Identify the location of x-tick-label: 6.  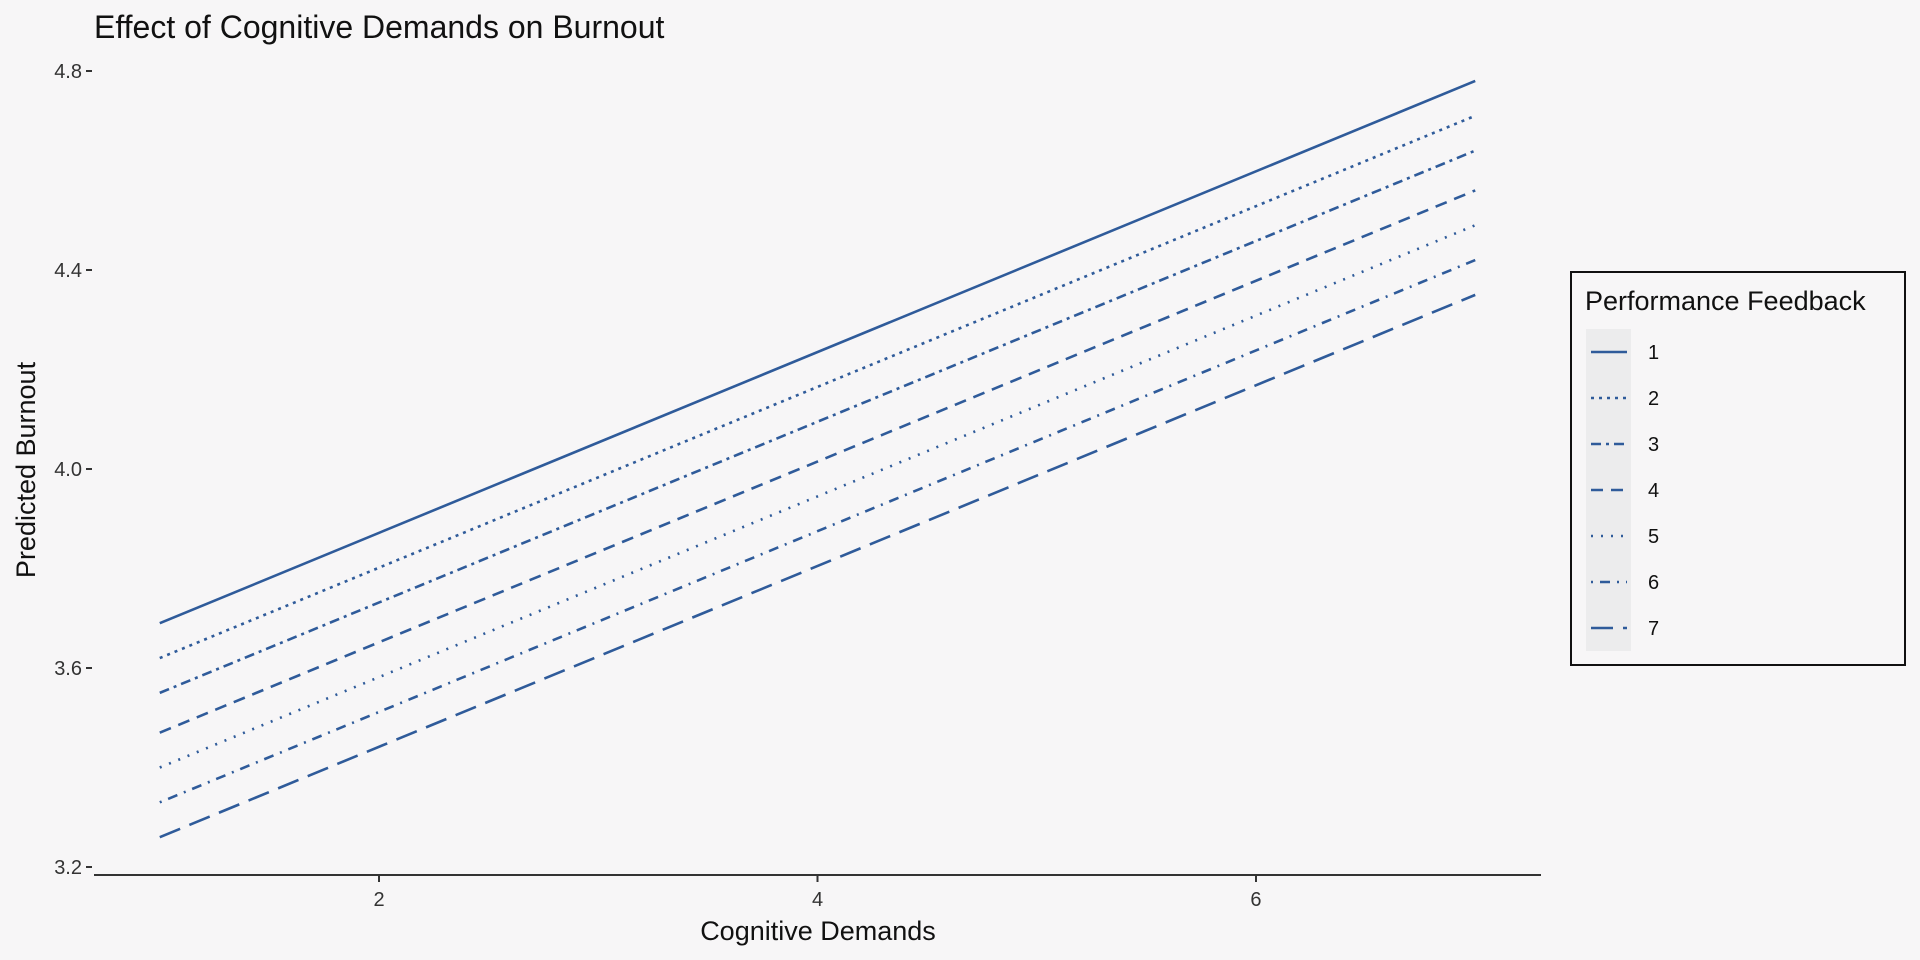
(1255, 900).